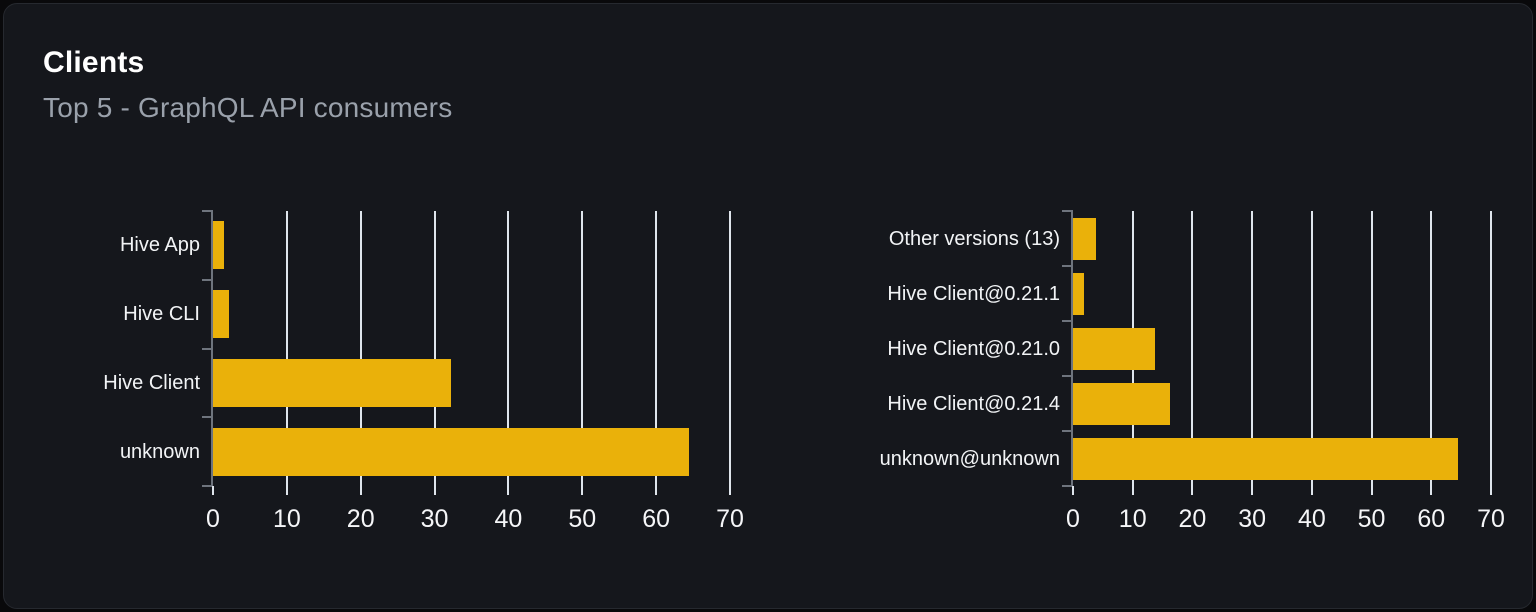 This screenshot has width=1536, height=612. Describe the element at coordinates (1072, 348) in the screenshot. I see `y-axis-line` at that location.